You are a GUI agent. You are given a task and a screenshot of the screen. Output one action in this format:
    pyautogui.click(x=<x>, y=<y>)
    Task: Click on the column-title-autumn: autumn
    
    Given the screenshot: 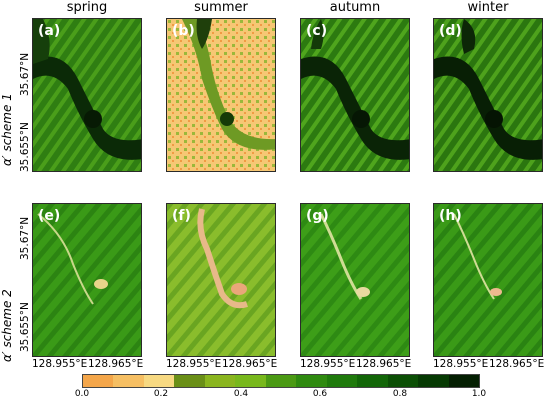 What is the action you would take?
    pyautogui.click(x=355, y=7)
    